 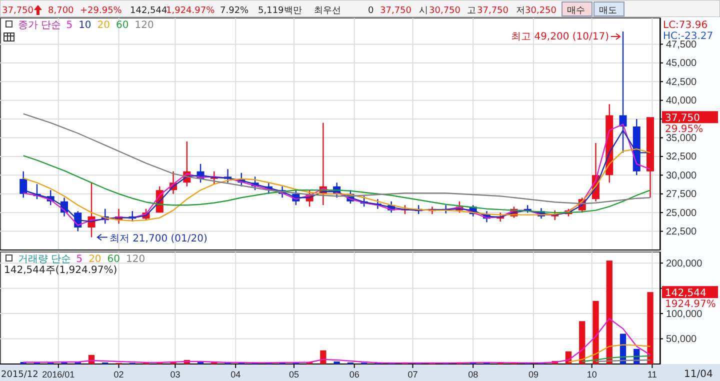 I want to click on x-tick-label: 03, so click(x=175, y=374).